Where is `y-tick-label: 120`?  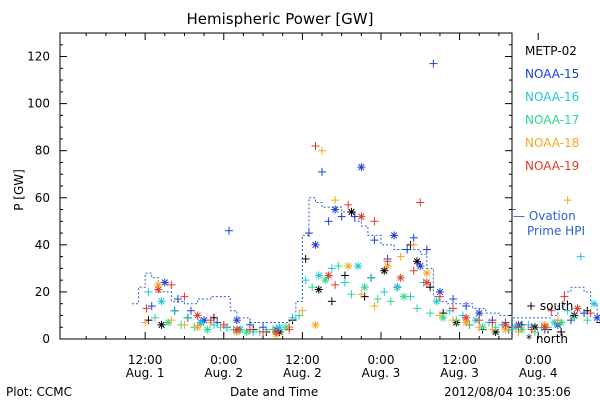
y-tick-label: 120 is located at coordinates (38, 57).